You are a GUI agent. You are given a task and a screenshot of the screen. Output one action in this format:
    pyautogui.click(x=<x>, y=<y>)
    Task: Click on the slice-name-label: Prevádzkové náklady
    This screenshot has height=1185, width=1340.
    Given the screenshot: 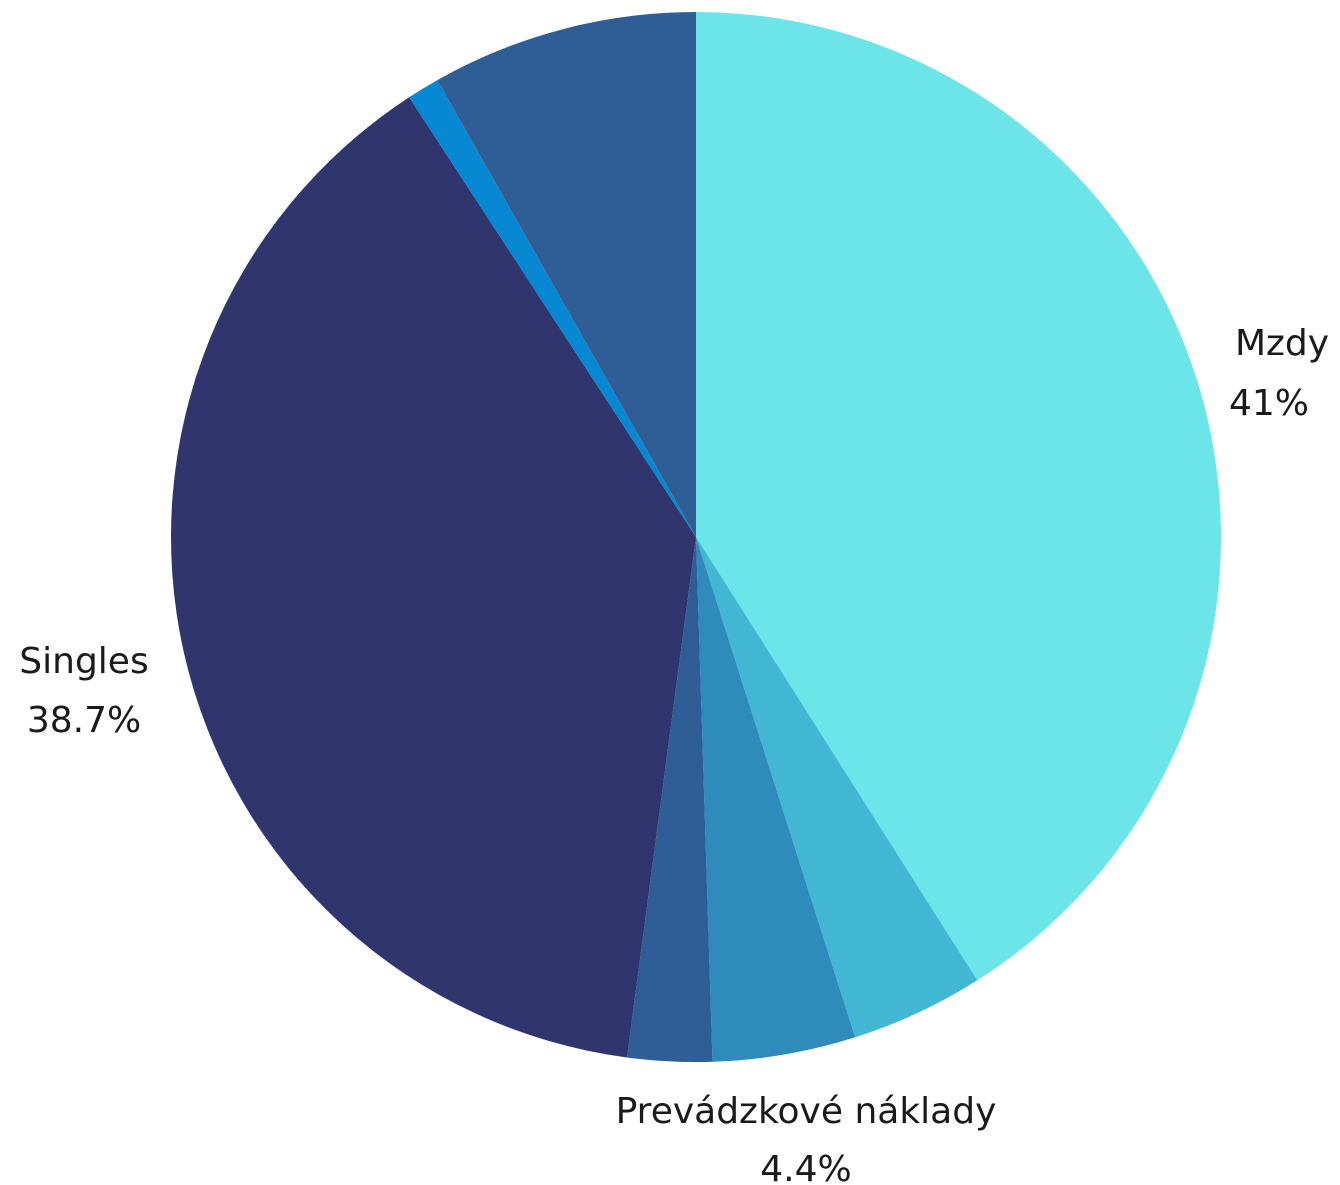 What is the action you would take?
    pyautogui.click(x=806, y=1111)
    